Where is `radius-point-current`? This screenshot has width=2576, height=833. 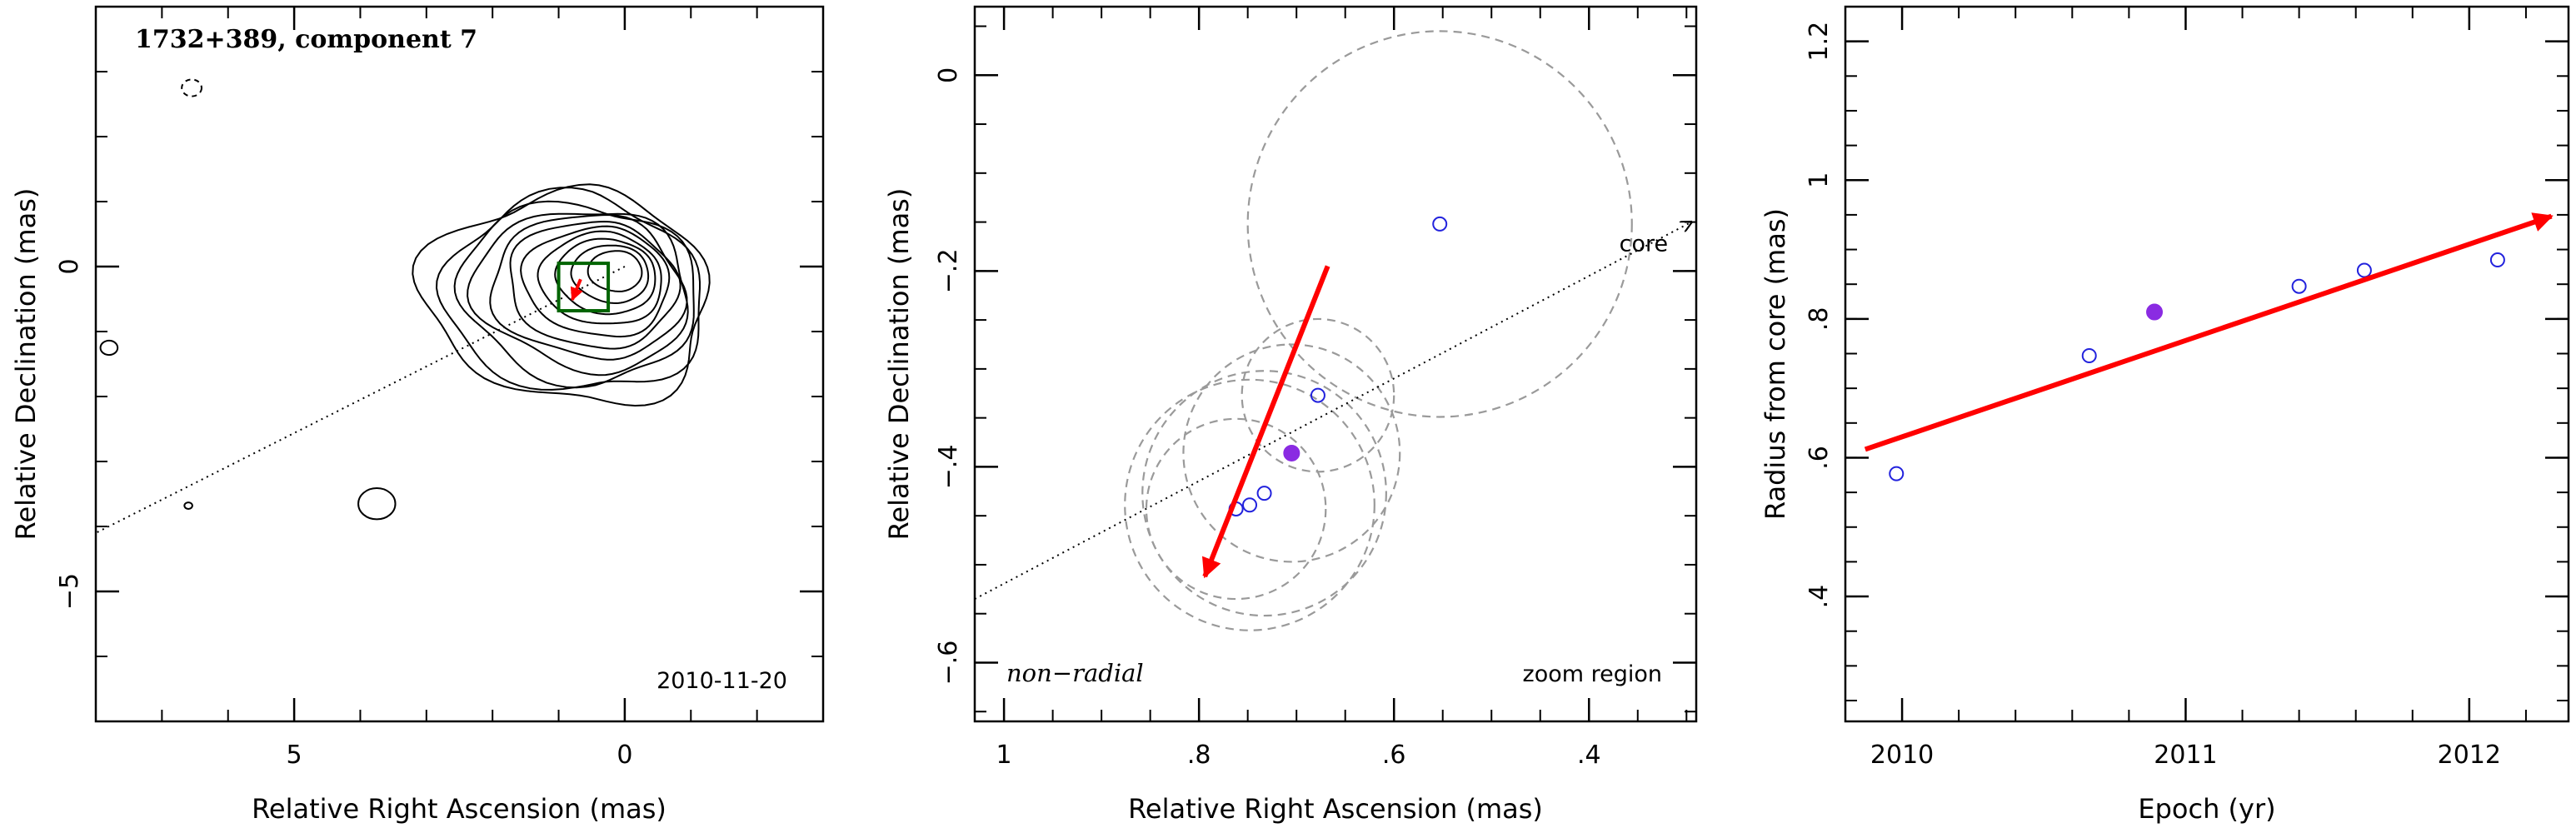 radius-point-current is located at coordinates (2155, 312).